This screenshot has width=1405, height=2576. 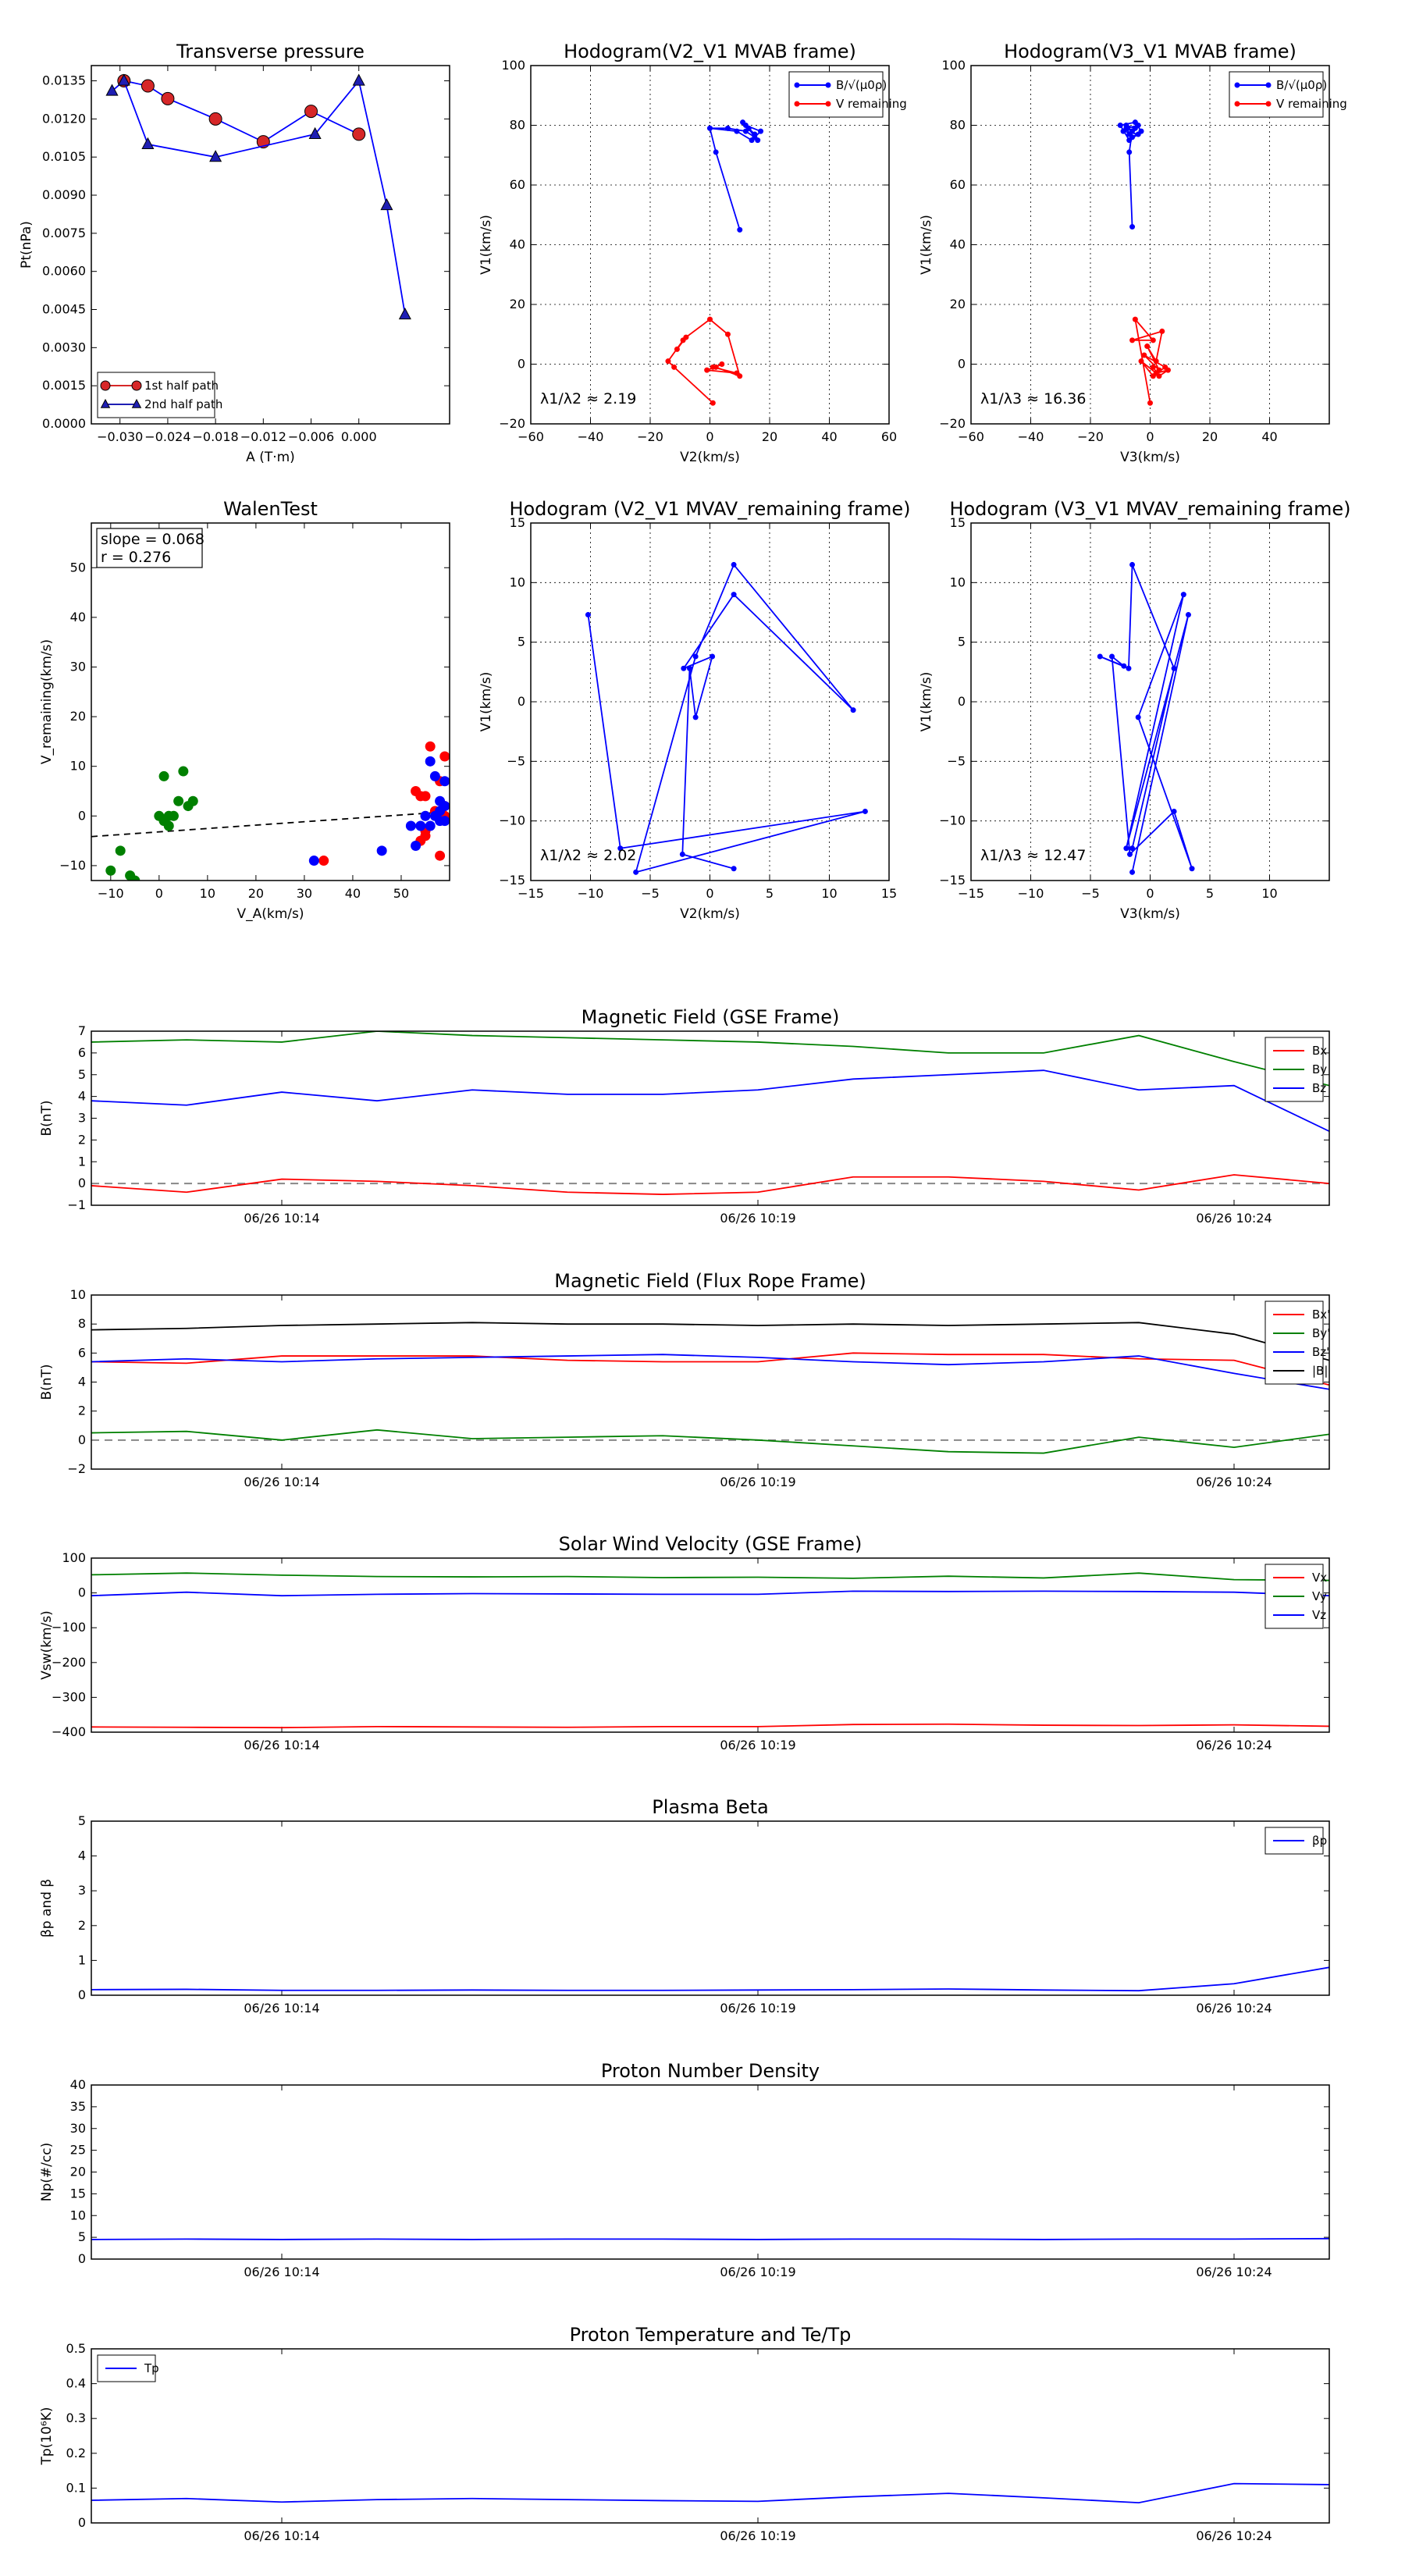 What do you see at coordinates (82, 1030) in the screenshot?
I see `y-tick-label: 7` at bounding box center [82, 1030].